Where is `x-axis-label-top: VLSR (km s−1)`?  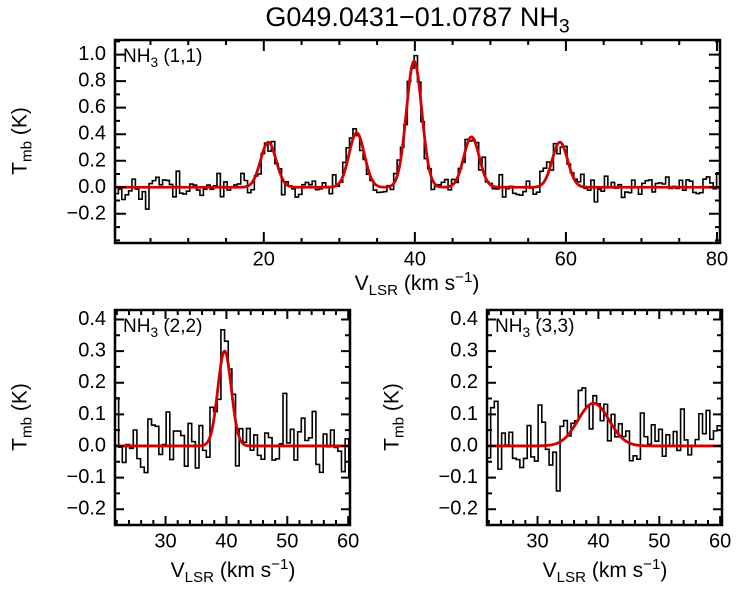
x-axis-label-top: VLSR (km s−1) is located at coordinates (417, 284).